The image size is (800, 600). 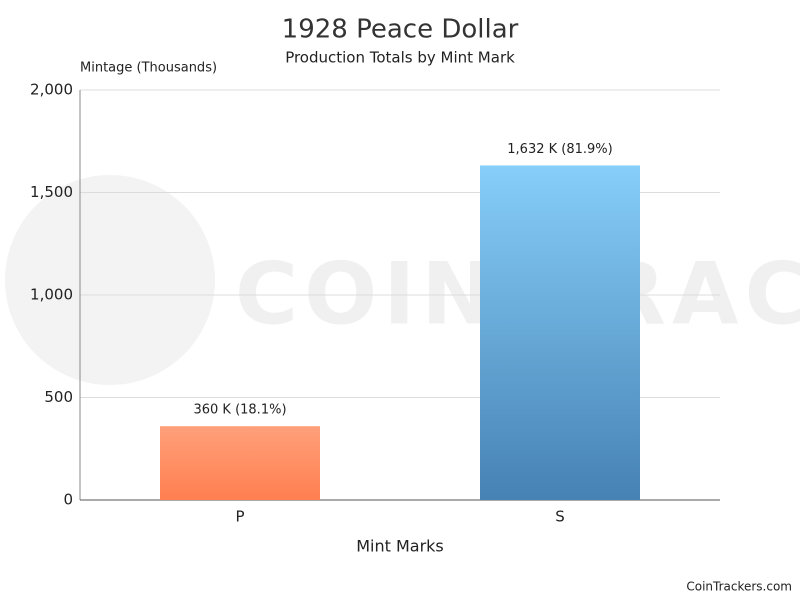 What do you see at coordinates (739, 587) in the screenshot?
I see `credit: CoinTrackers.com` at bounding box center [739, 587].